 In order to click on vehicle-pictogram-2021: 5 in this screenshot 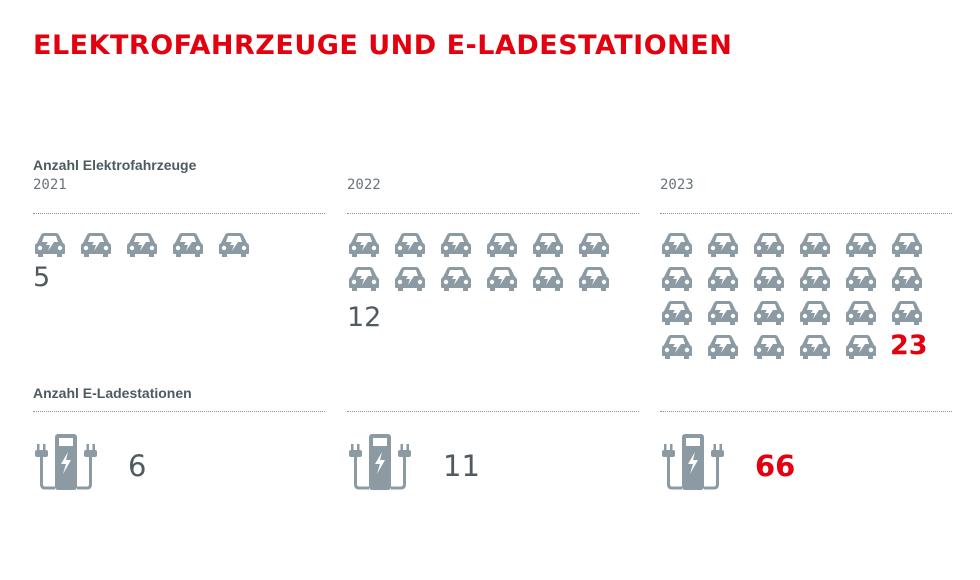, I will do `click(148, 261)`.